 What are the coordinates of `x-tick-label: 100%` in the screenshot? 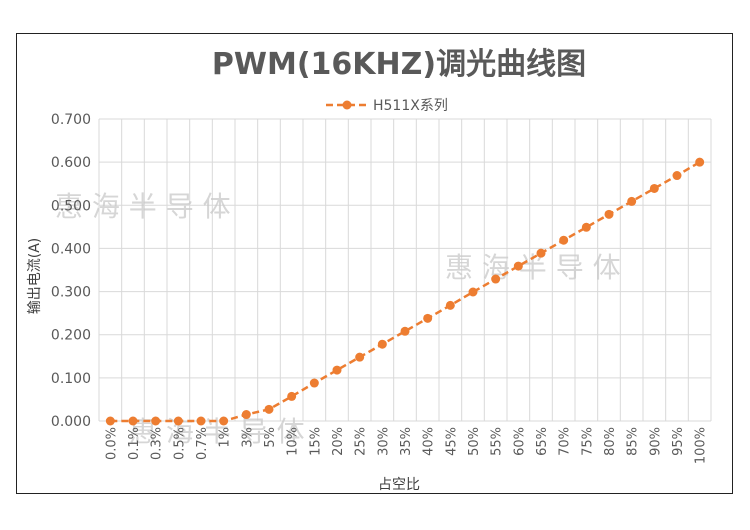 It's located at (701, 445).